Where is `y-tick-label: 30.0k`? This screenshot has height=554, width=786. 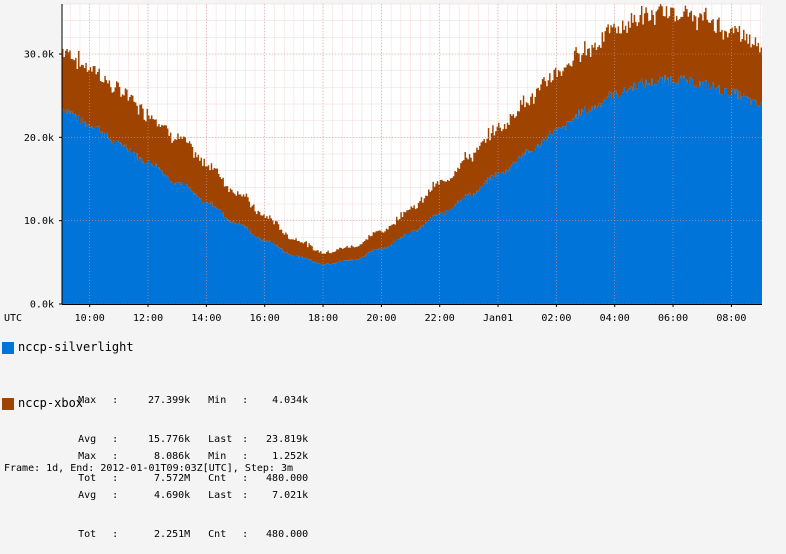
y-tick-label: 30.0k is located at coordinates (39, 55).